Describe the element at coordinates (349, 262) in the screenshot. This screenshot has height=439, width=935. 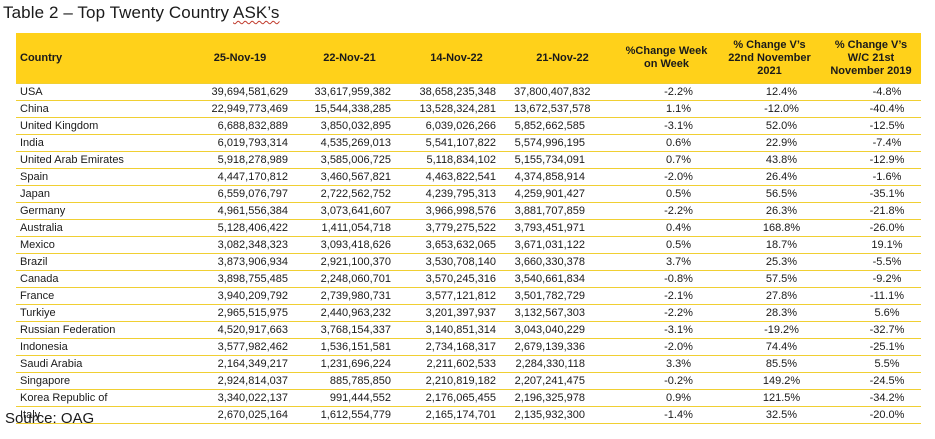
I see `cell-22-nov-21: 2,921,100,370` at that location.